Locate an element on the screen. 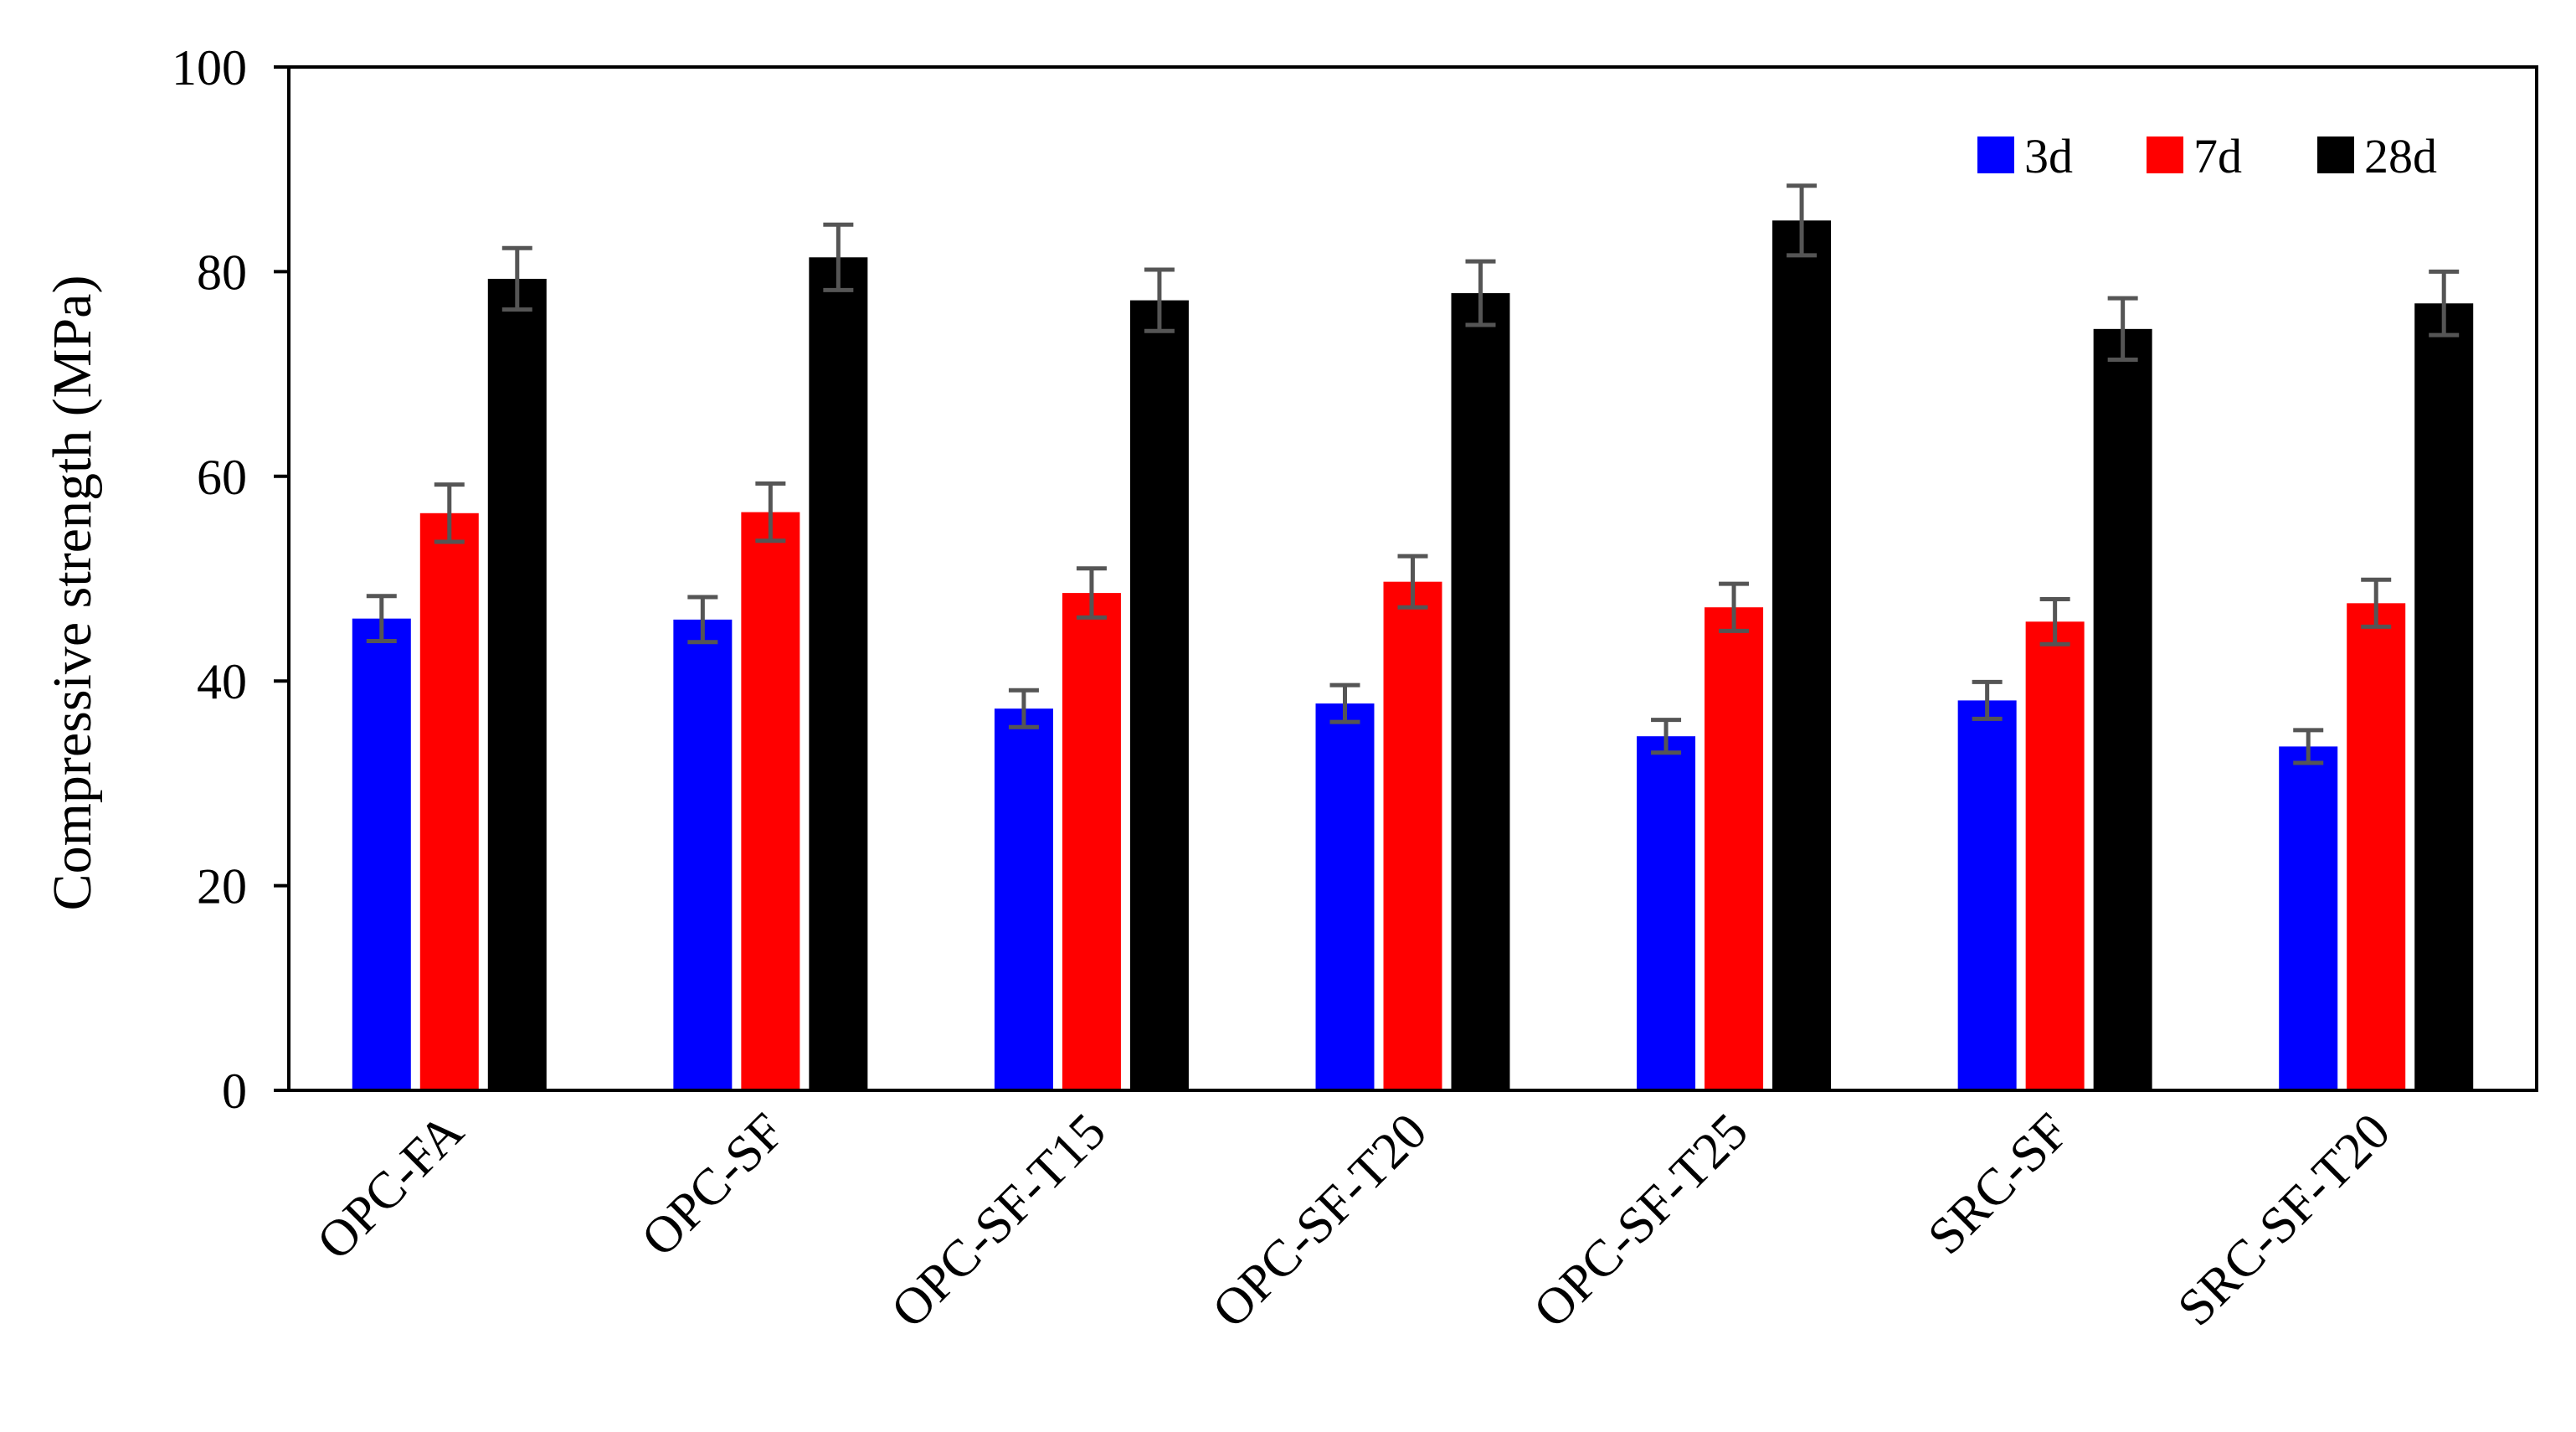 This screenshot has height=1432, width=2576. bar-3d-SRC-SF-T20 is located at coordinates (2308, 918).